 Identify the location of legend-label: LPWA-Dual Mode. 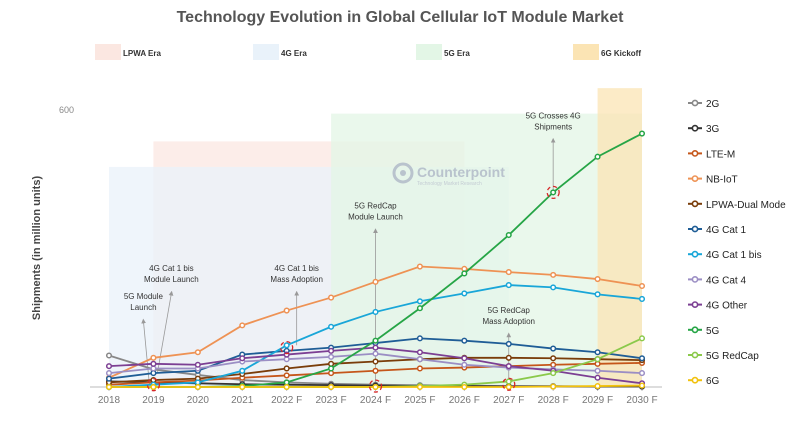
(746, 205).